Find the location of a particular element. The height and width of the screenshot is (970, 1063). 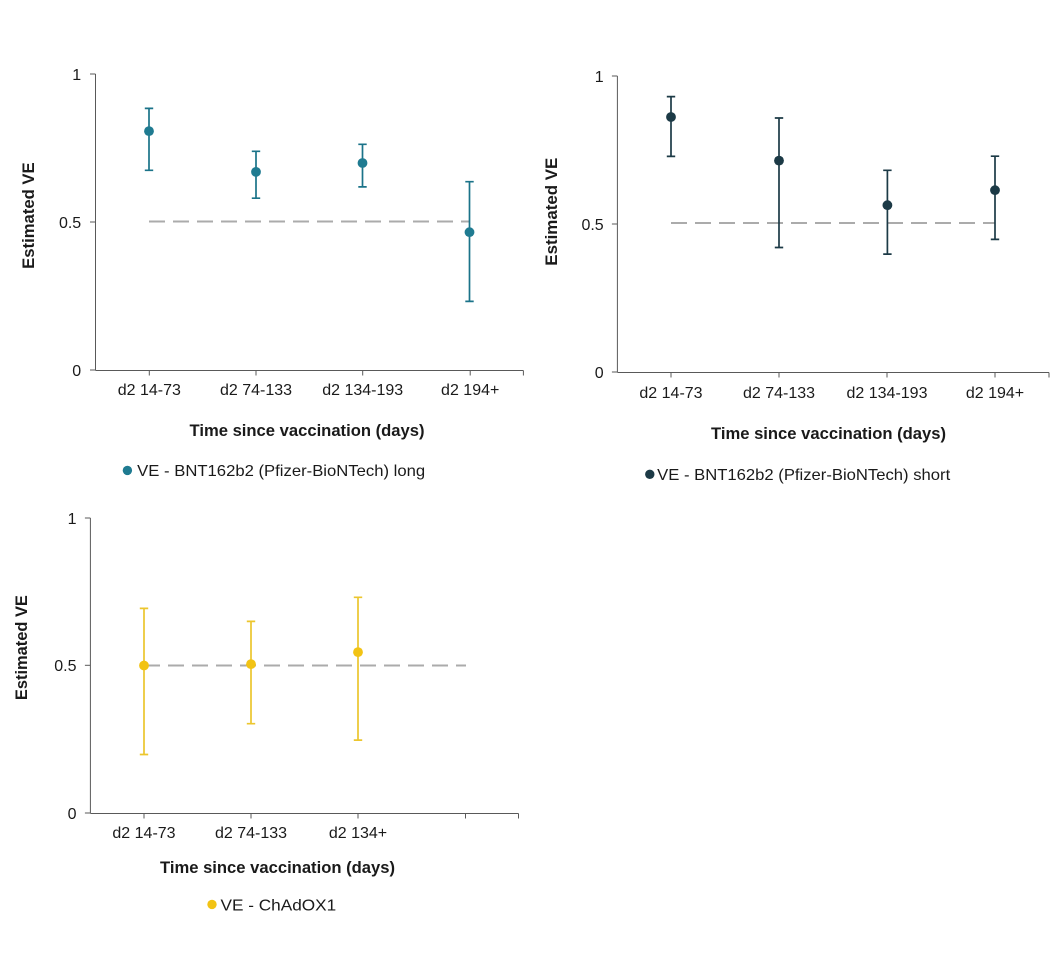

svg-text: VE - ChAdOX1 is located at coordinates (279, 905).